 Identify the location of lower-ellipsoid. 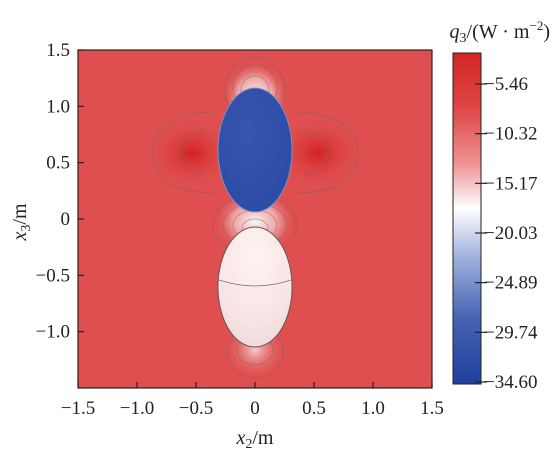
(255, 287).